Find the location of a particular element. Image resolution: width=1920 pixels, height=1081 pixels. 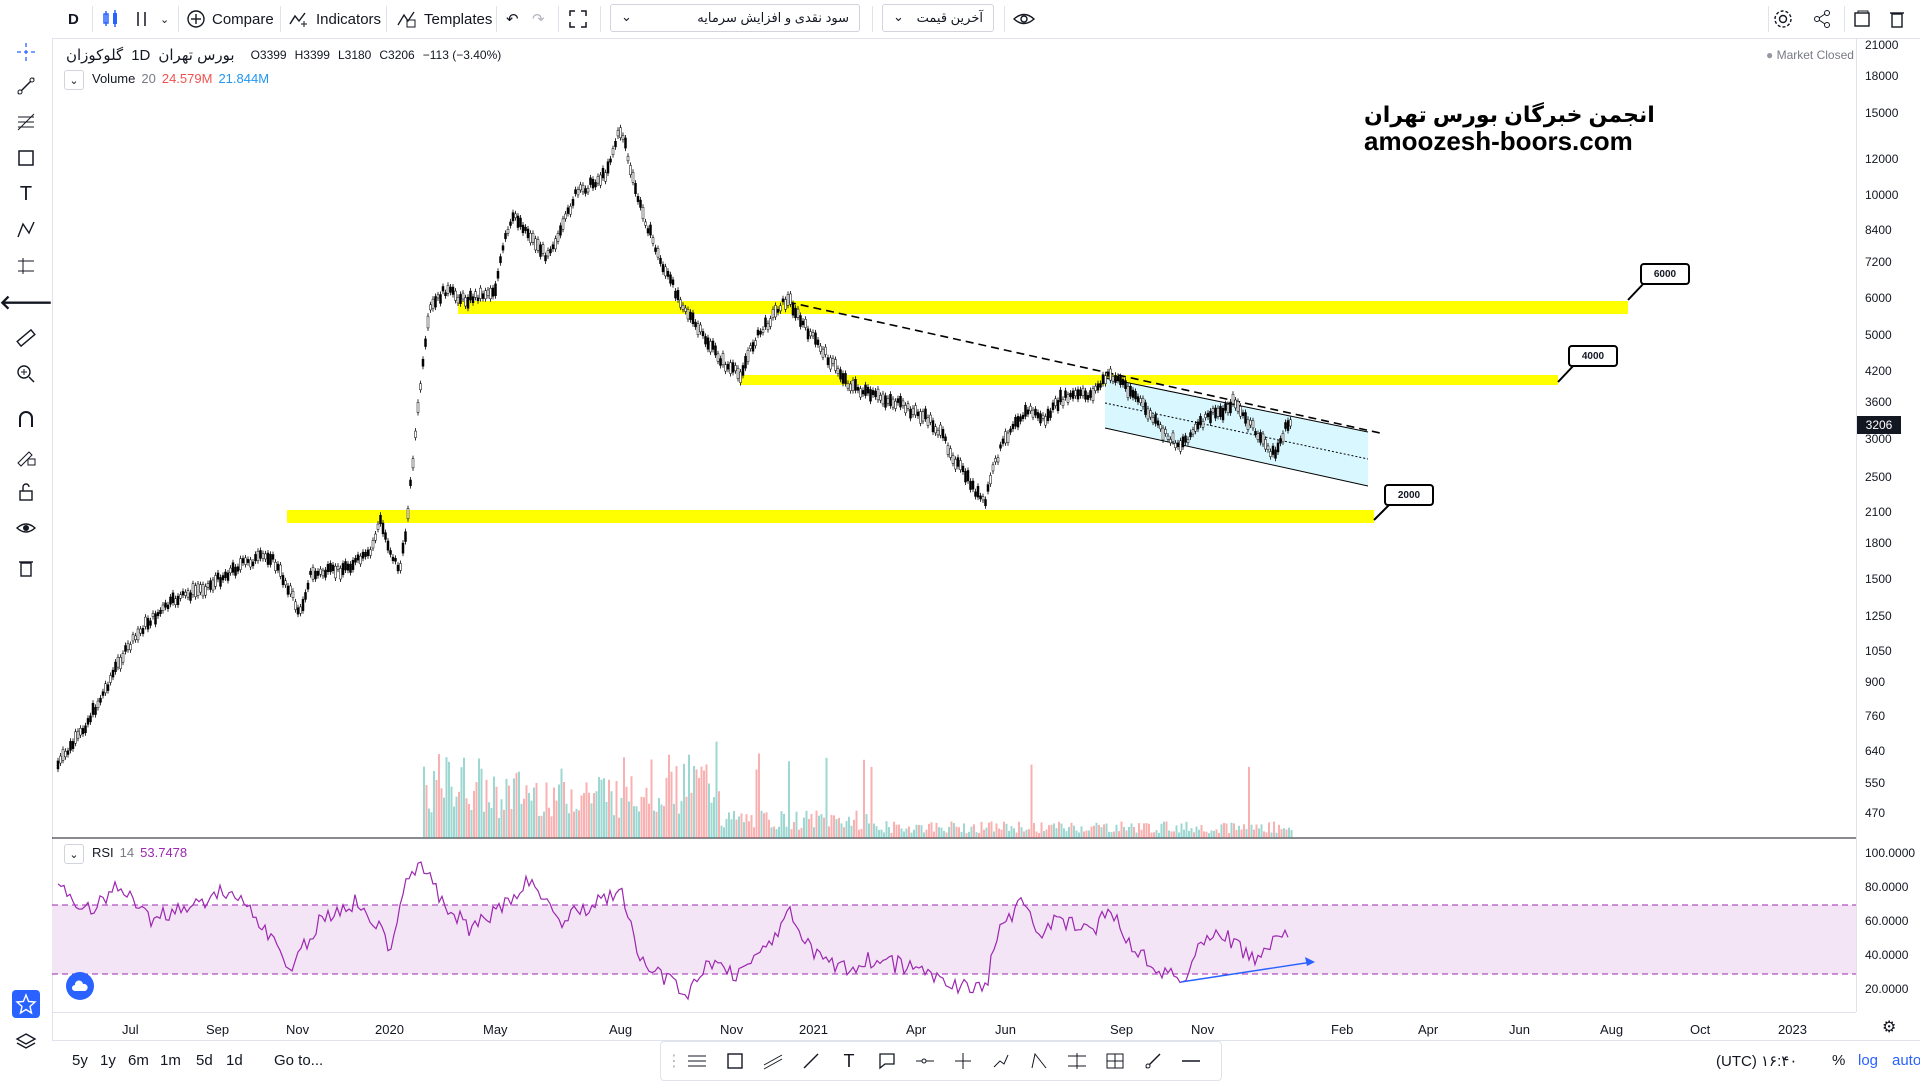

horizontal-lines-icon is located at coordinates (697, 1061).